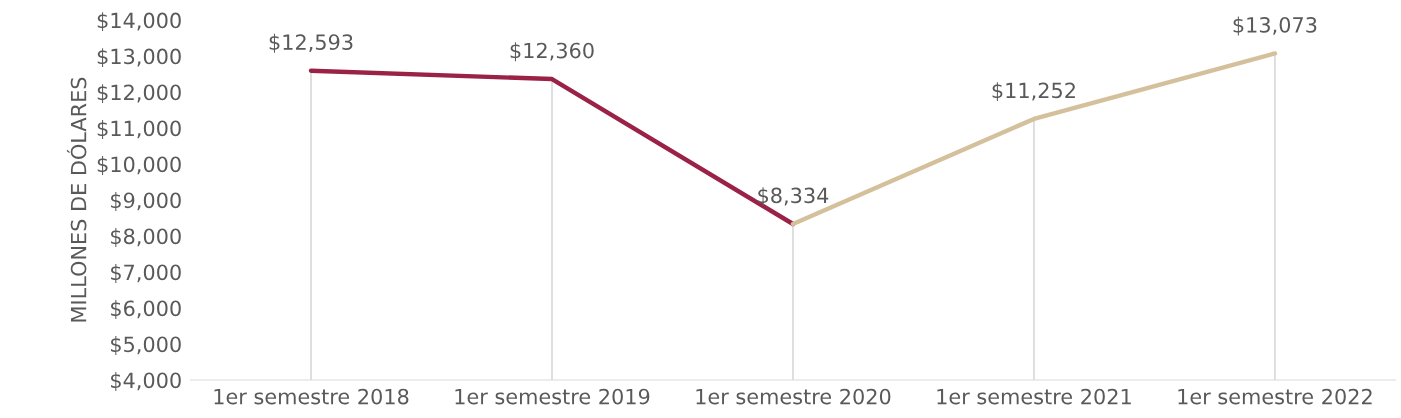 This screenshot has height=418, width=1401. I want to click on data-label: $13,073, so click(1275, 26).